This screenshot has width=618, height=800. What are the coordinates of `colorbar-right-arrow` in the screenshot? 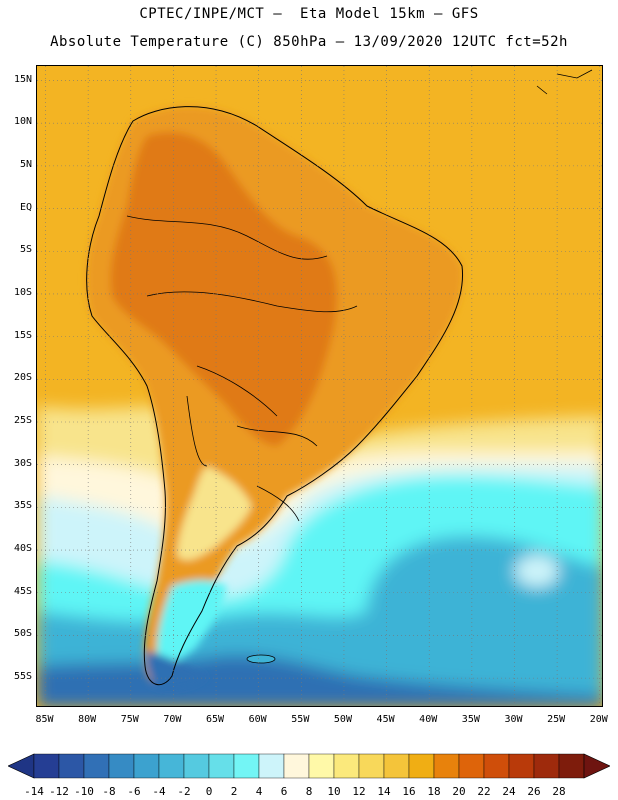 It's located at (596, 766).